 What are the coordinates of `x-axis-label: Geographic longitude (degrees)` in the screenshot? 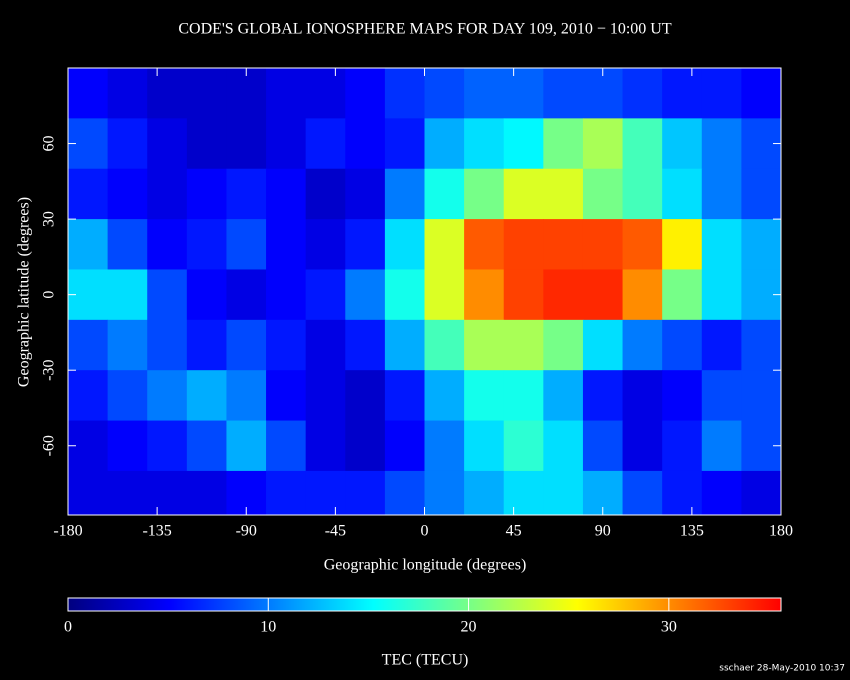 It's located at (425, 565).